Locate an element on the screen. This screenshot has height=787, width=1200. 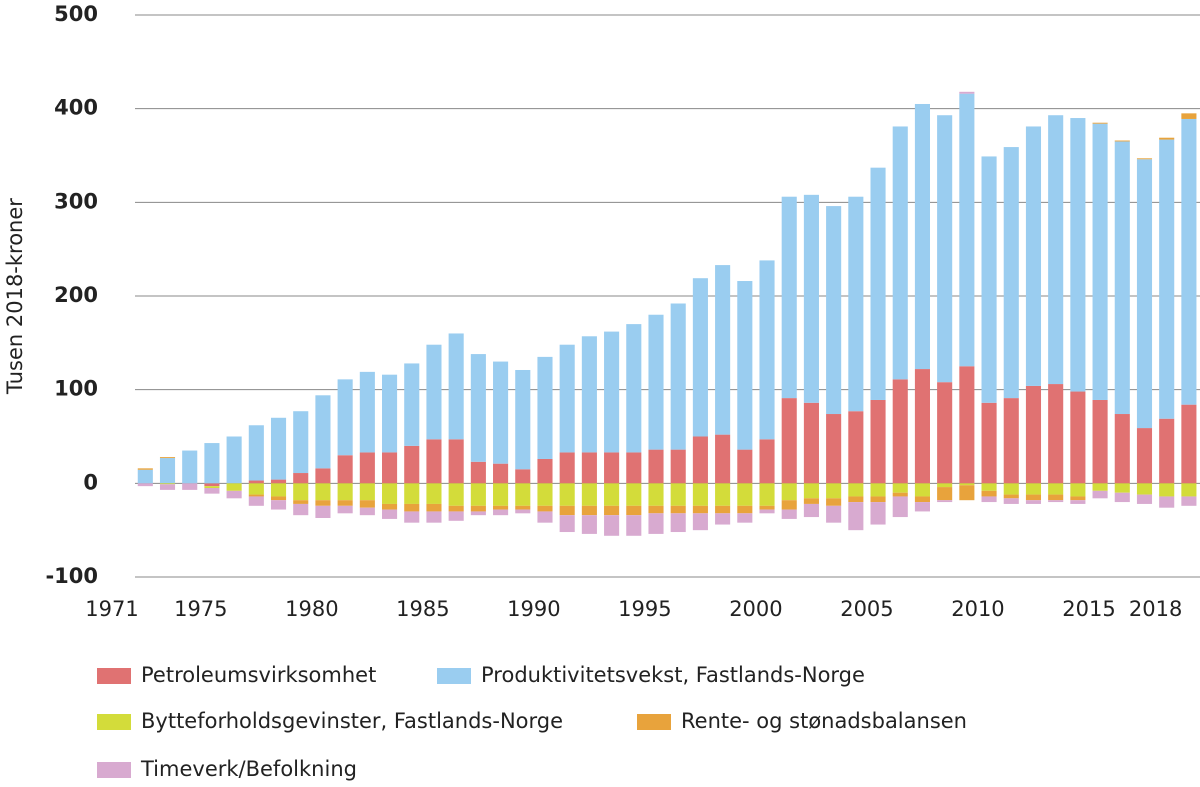
legend-label: Bytteforholdsgevinster, Fastlands-Norge is located at coordinates (352, 721).